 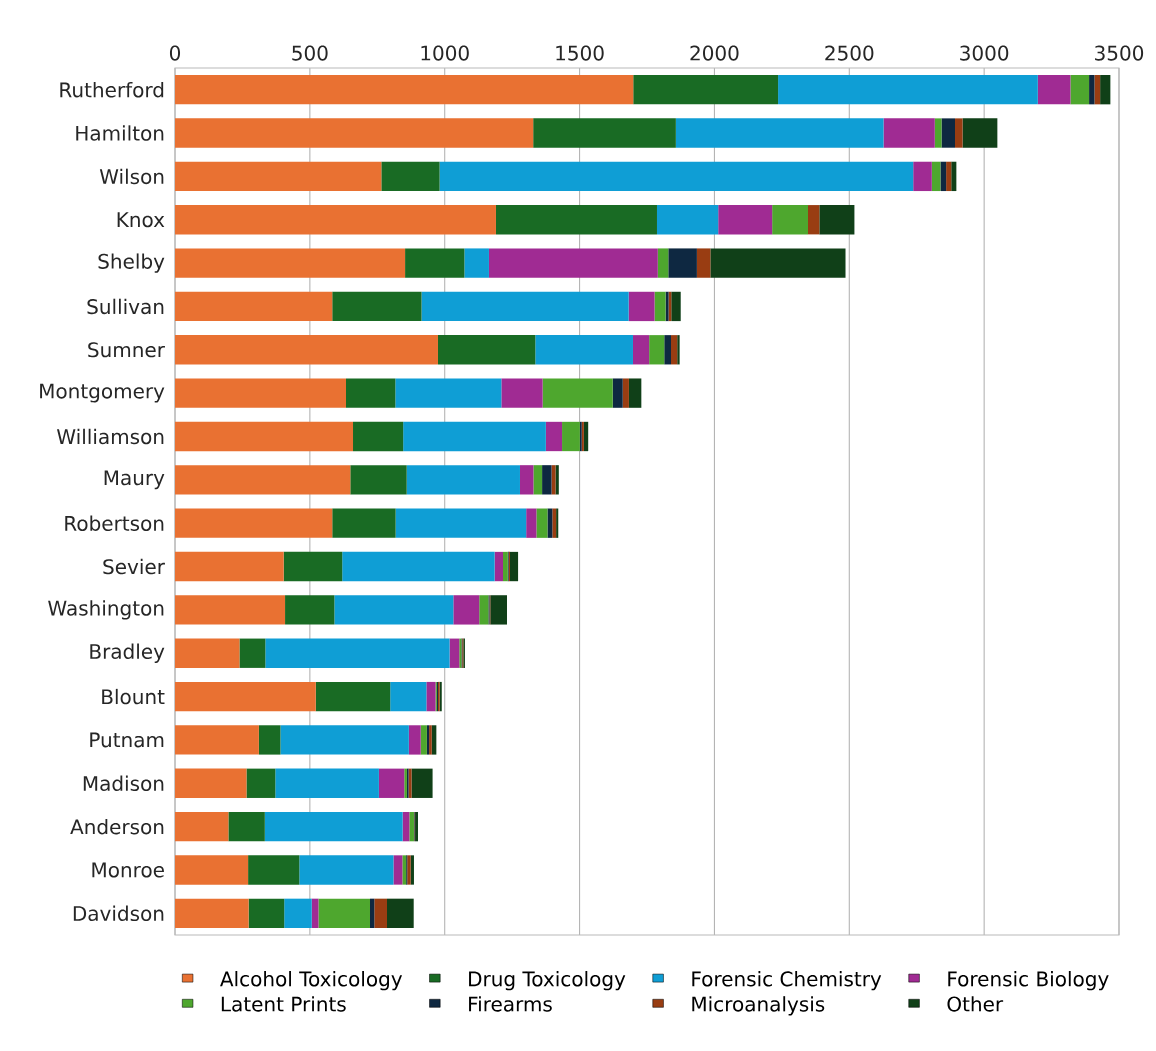 What do you see at coordinates (310, 53) in the screenshot?
I see `x-tick-label: 500` at bounding box center [310, 53].